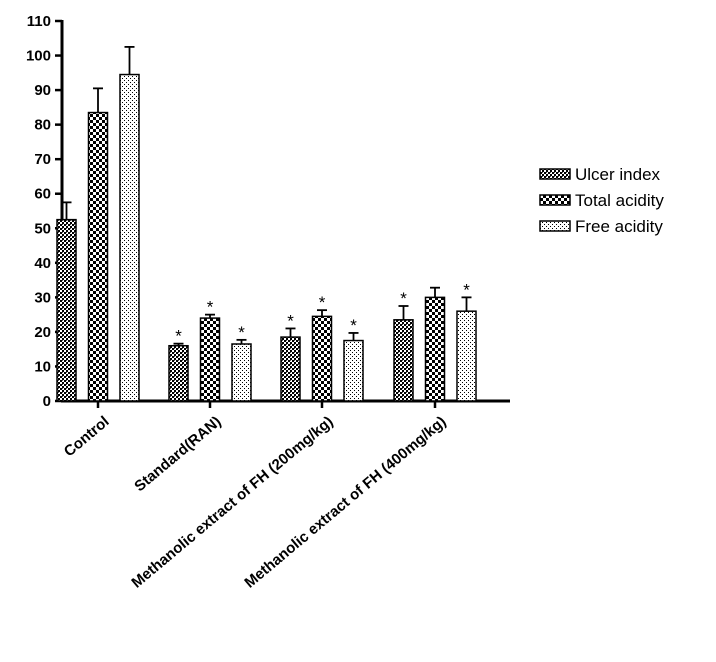 This screenshot has width=716, height=662. I want to click on y-tick-label: 60, so click(42, 194).